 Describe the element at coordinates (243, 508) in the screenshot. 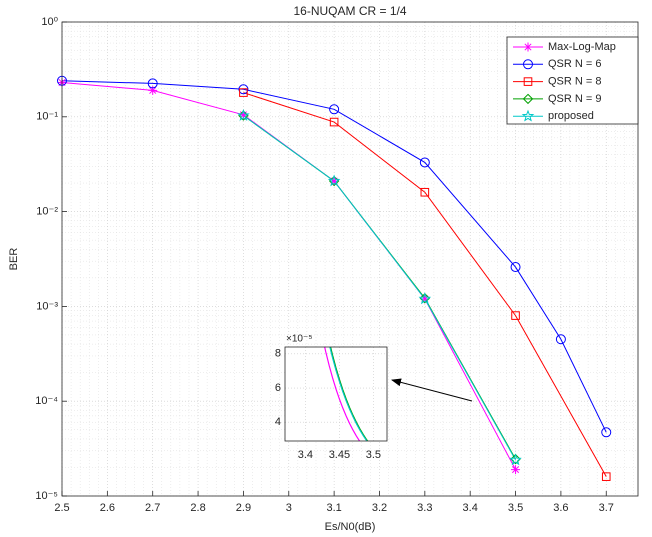

I see `x-tick-label: 2.9` at that location.